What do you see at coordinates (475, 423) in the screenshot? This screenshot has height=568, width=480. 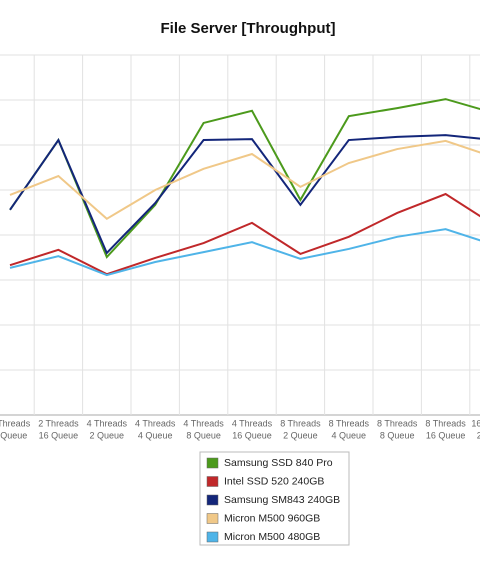 I see `x-tick-label: 16 Threads` at bounding box center [475, 423].